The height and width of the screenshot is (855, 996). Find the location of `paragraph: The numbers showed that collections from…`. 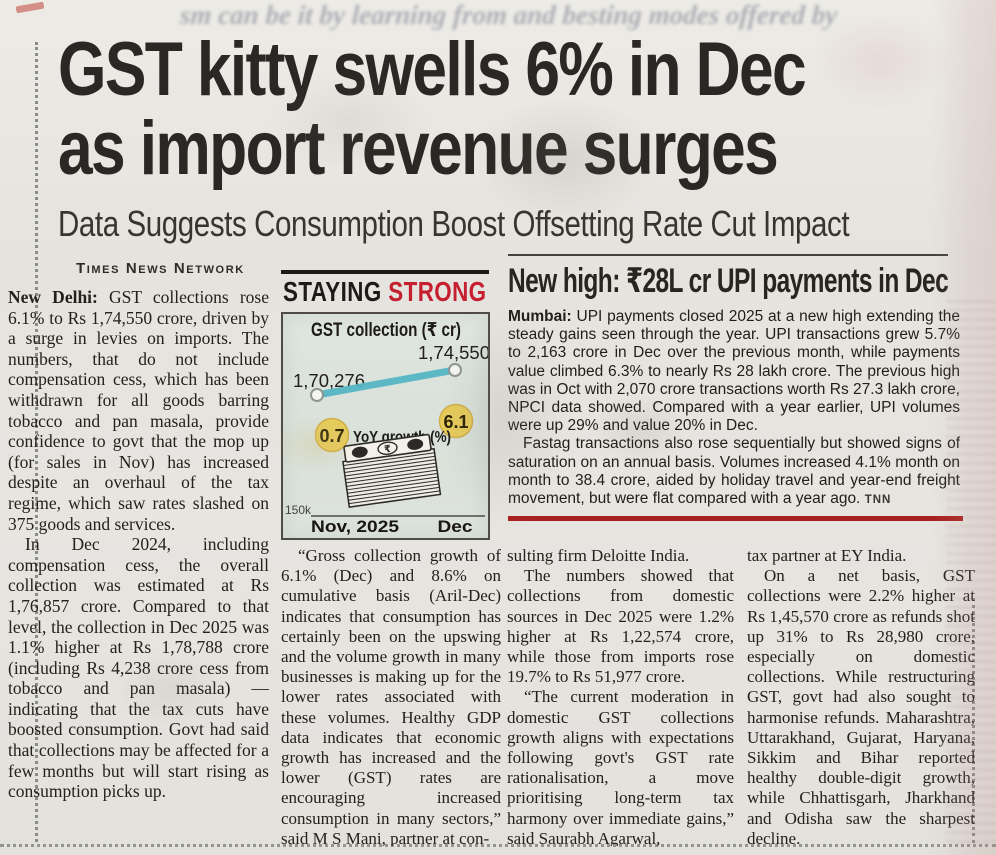

paragraph: The numbers showed that collections from… is located at coordinates (620, 626).